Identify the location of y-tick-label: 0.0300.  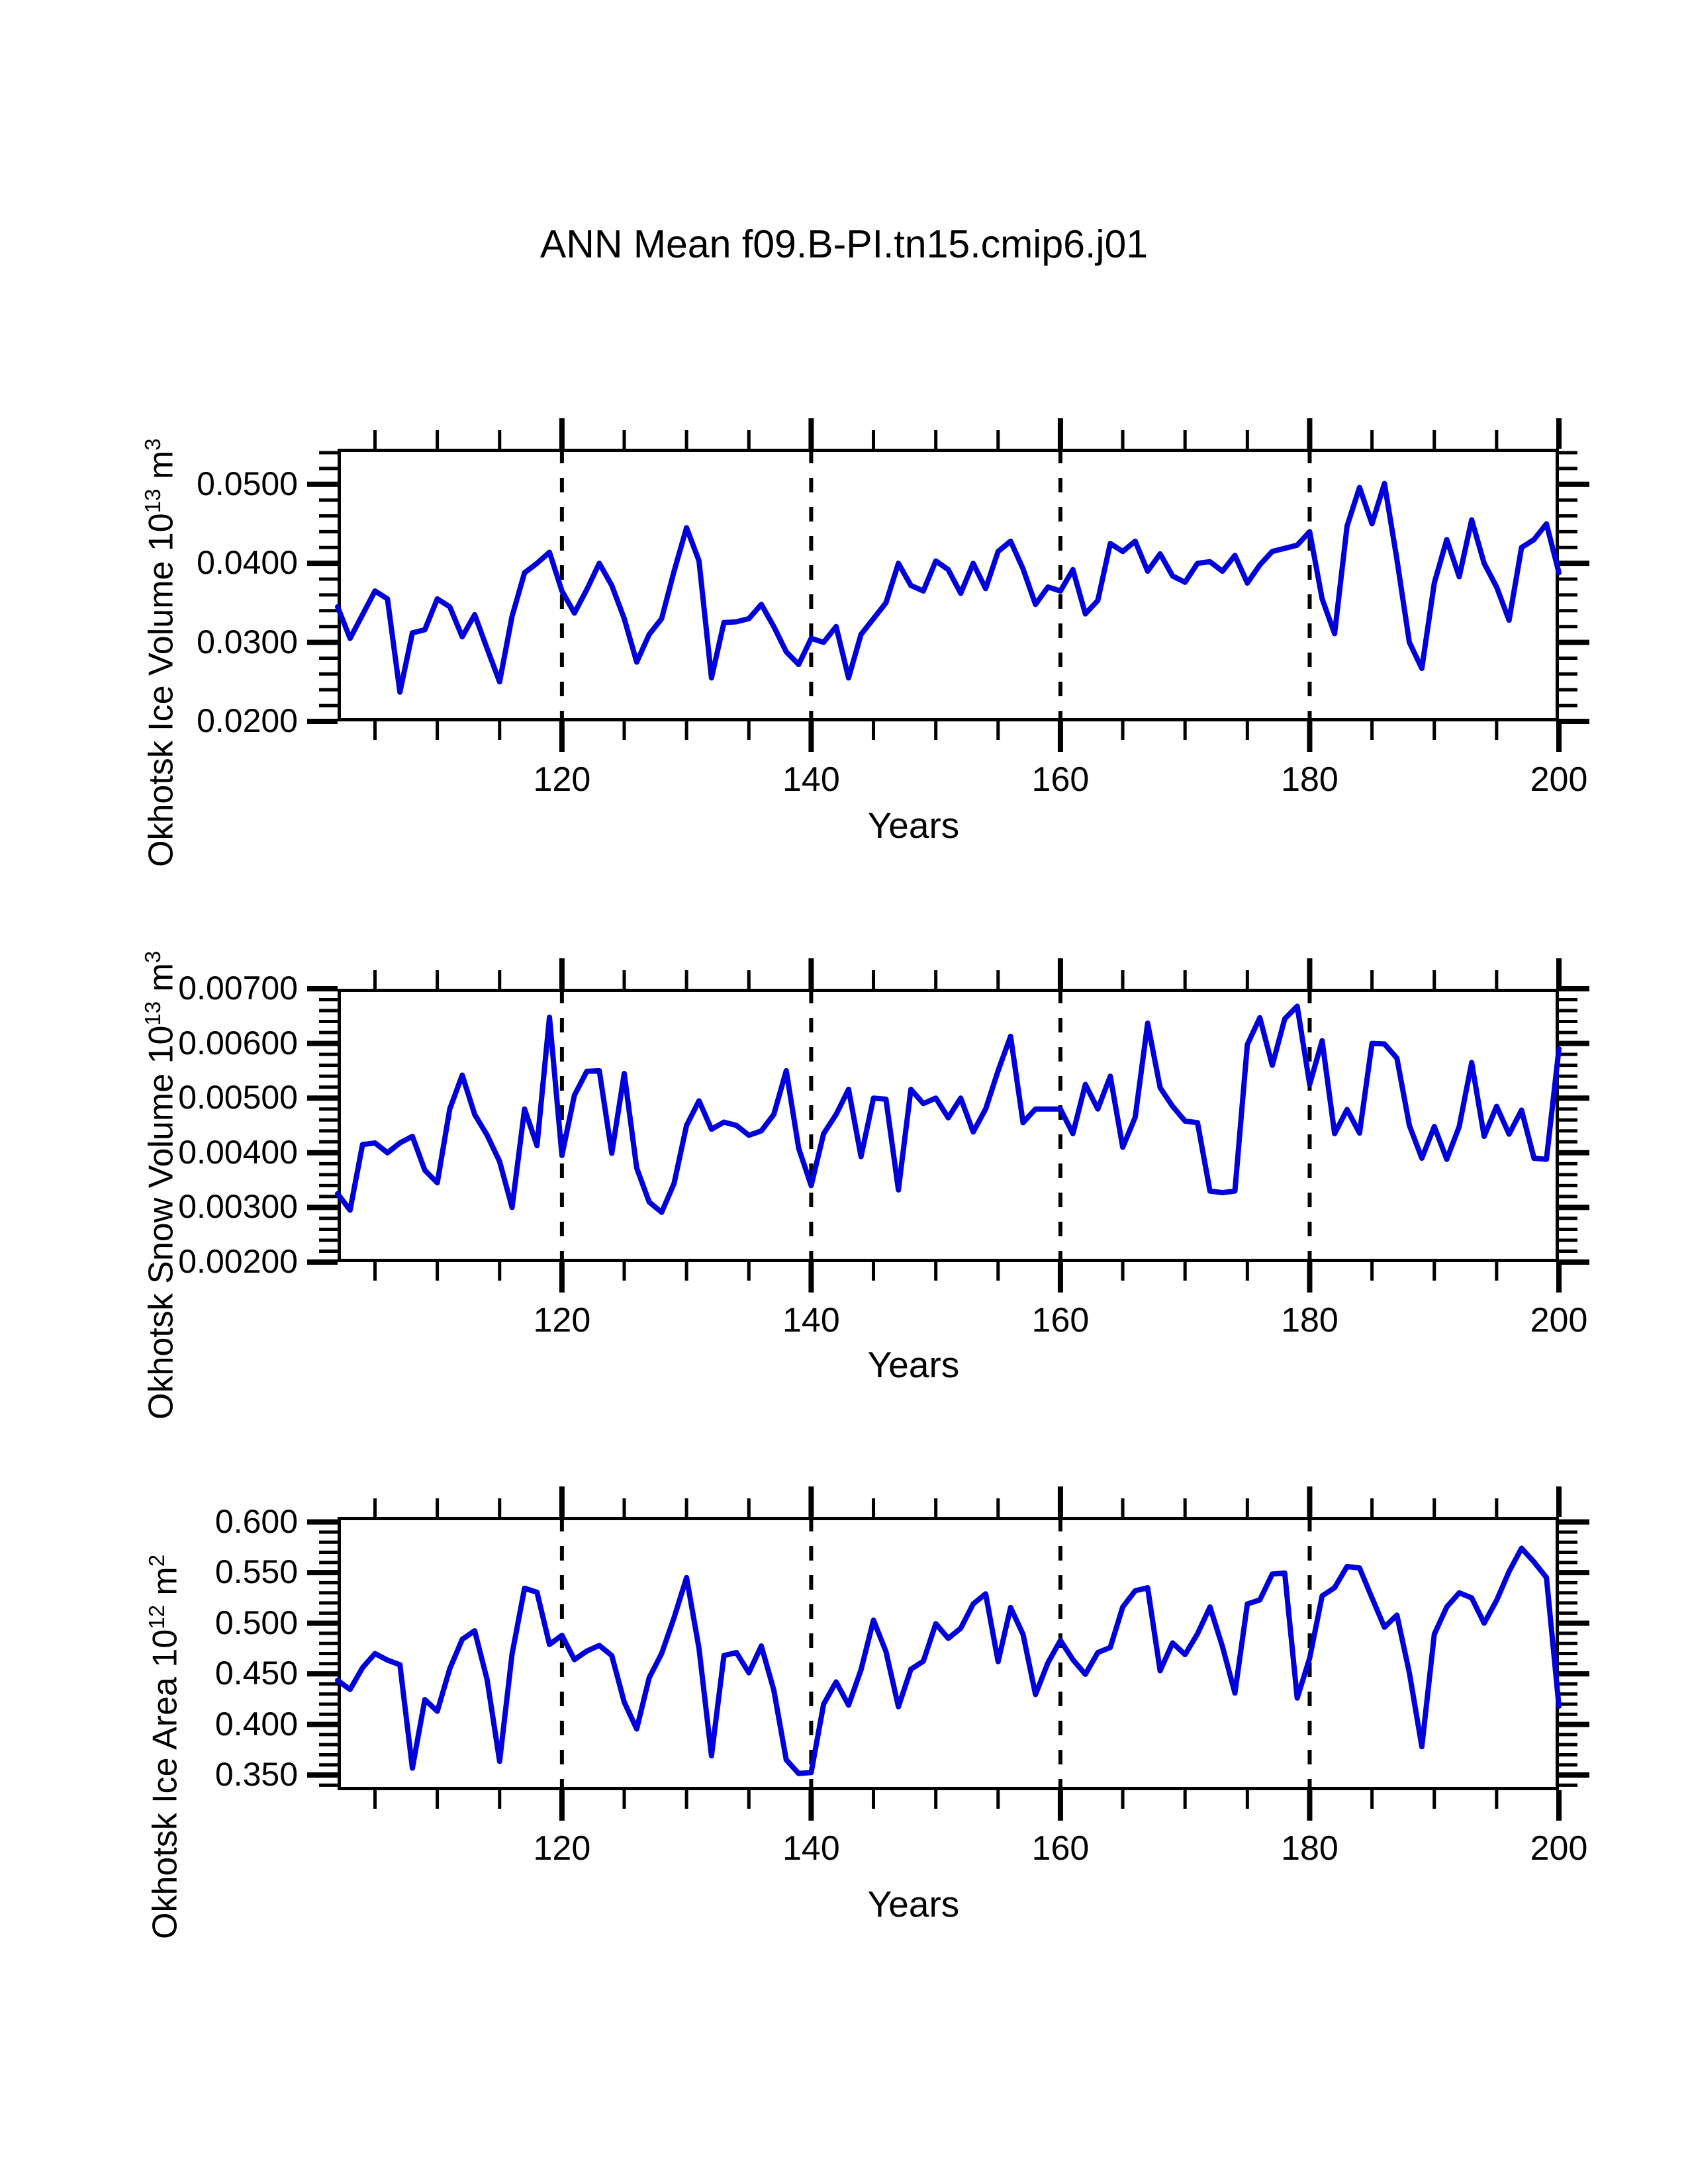
(247, 641).